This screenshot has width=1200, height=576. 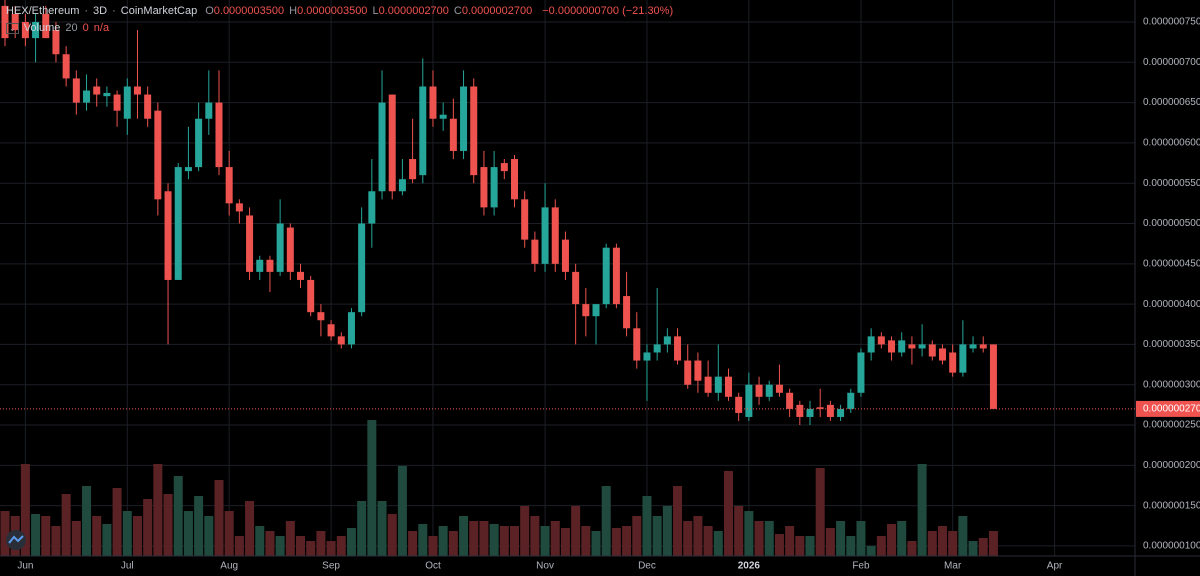 What do you see at coordinates (249, 11) in the screenshot?
I see `ohlc-value: 0.0000003500` at bounding box center [249, 11].